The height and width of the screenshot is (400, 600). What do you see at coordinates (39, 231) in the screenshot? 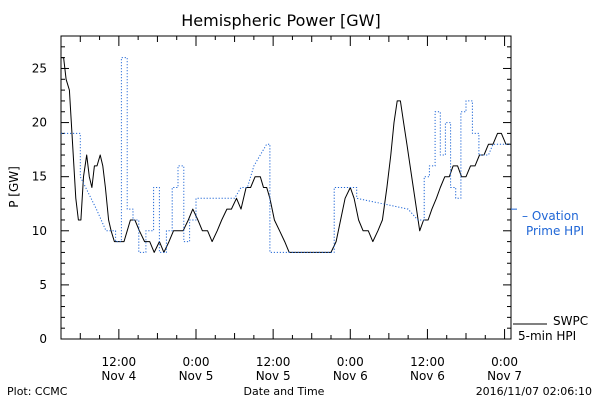
I see `y-tick-label: 10` at bounding box center [39, 231].